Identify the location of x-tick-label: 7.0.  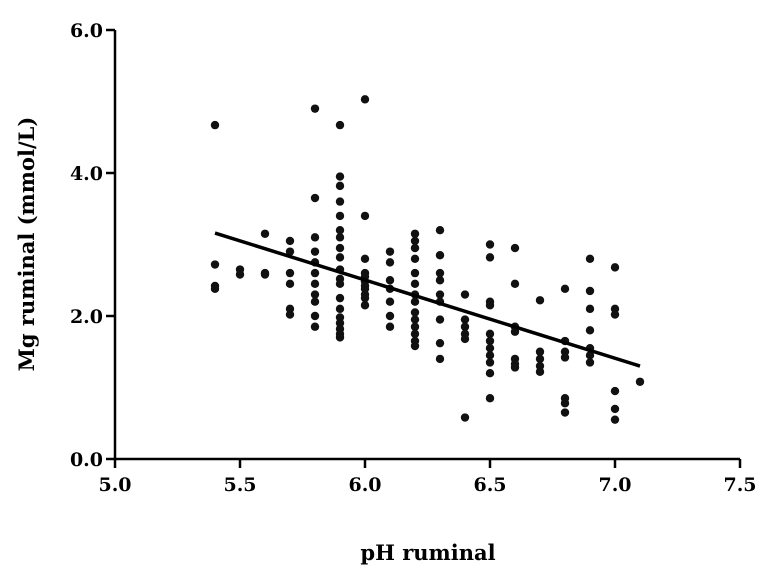
(614, 485).